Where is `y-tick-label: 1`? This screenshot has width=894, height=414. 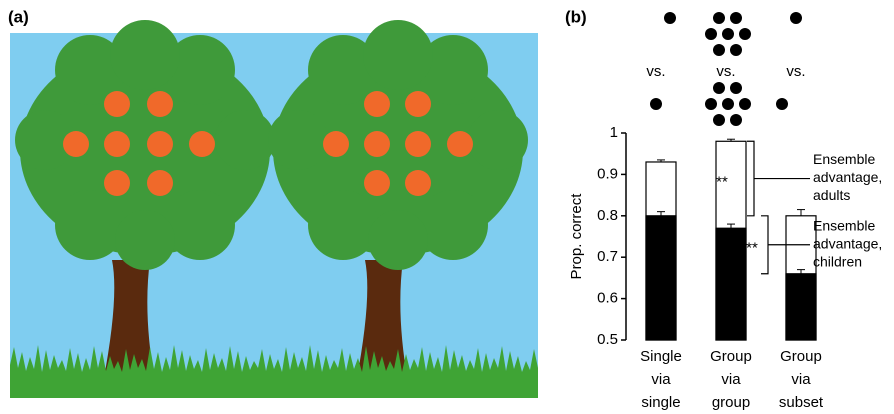 y-tick-label: 1 is located at coordinates (614, 132).